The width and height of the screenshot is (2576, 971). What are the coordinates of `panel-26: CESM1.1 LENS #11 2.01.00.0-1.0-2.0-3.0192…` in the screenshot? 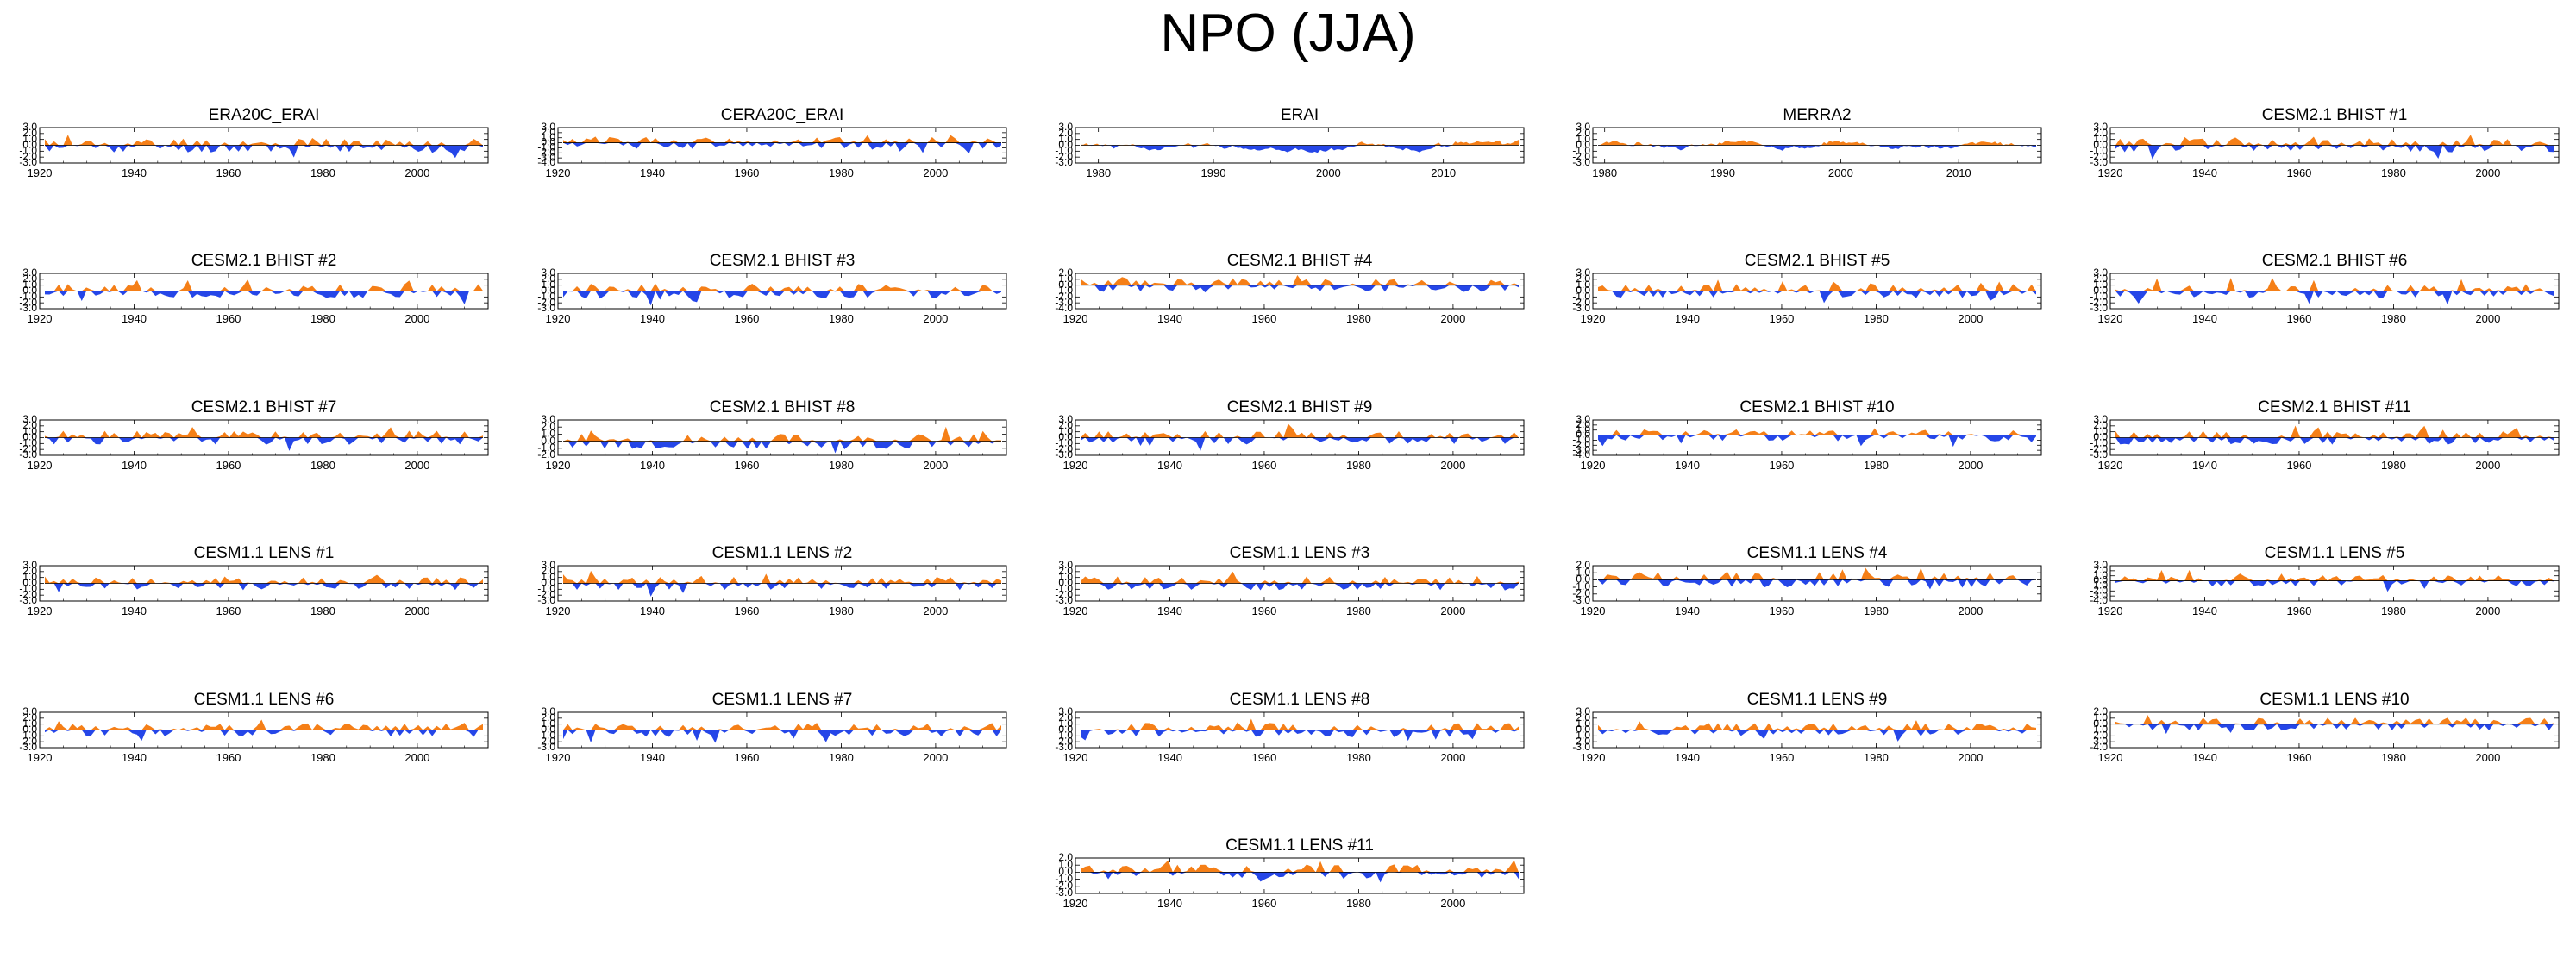 It's located at (1290, 873).